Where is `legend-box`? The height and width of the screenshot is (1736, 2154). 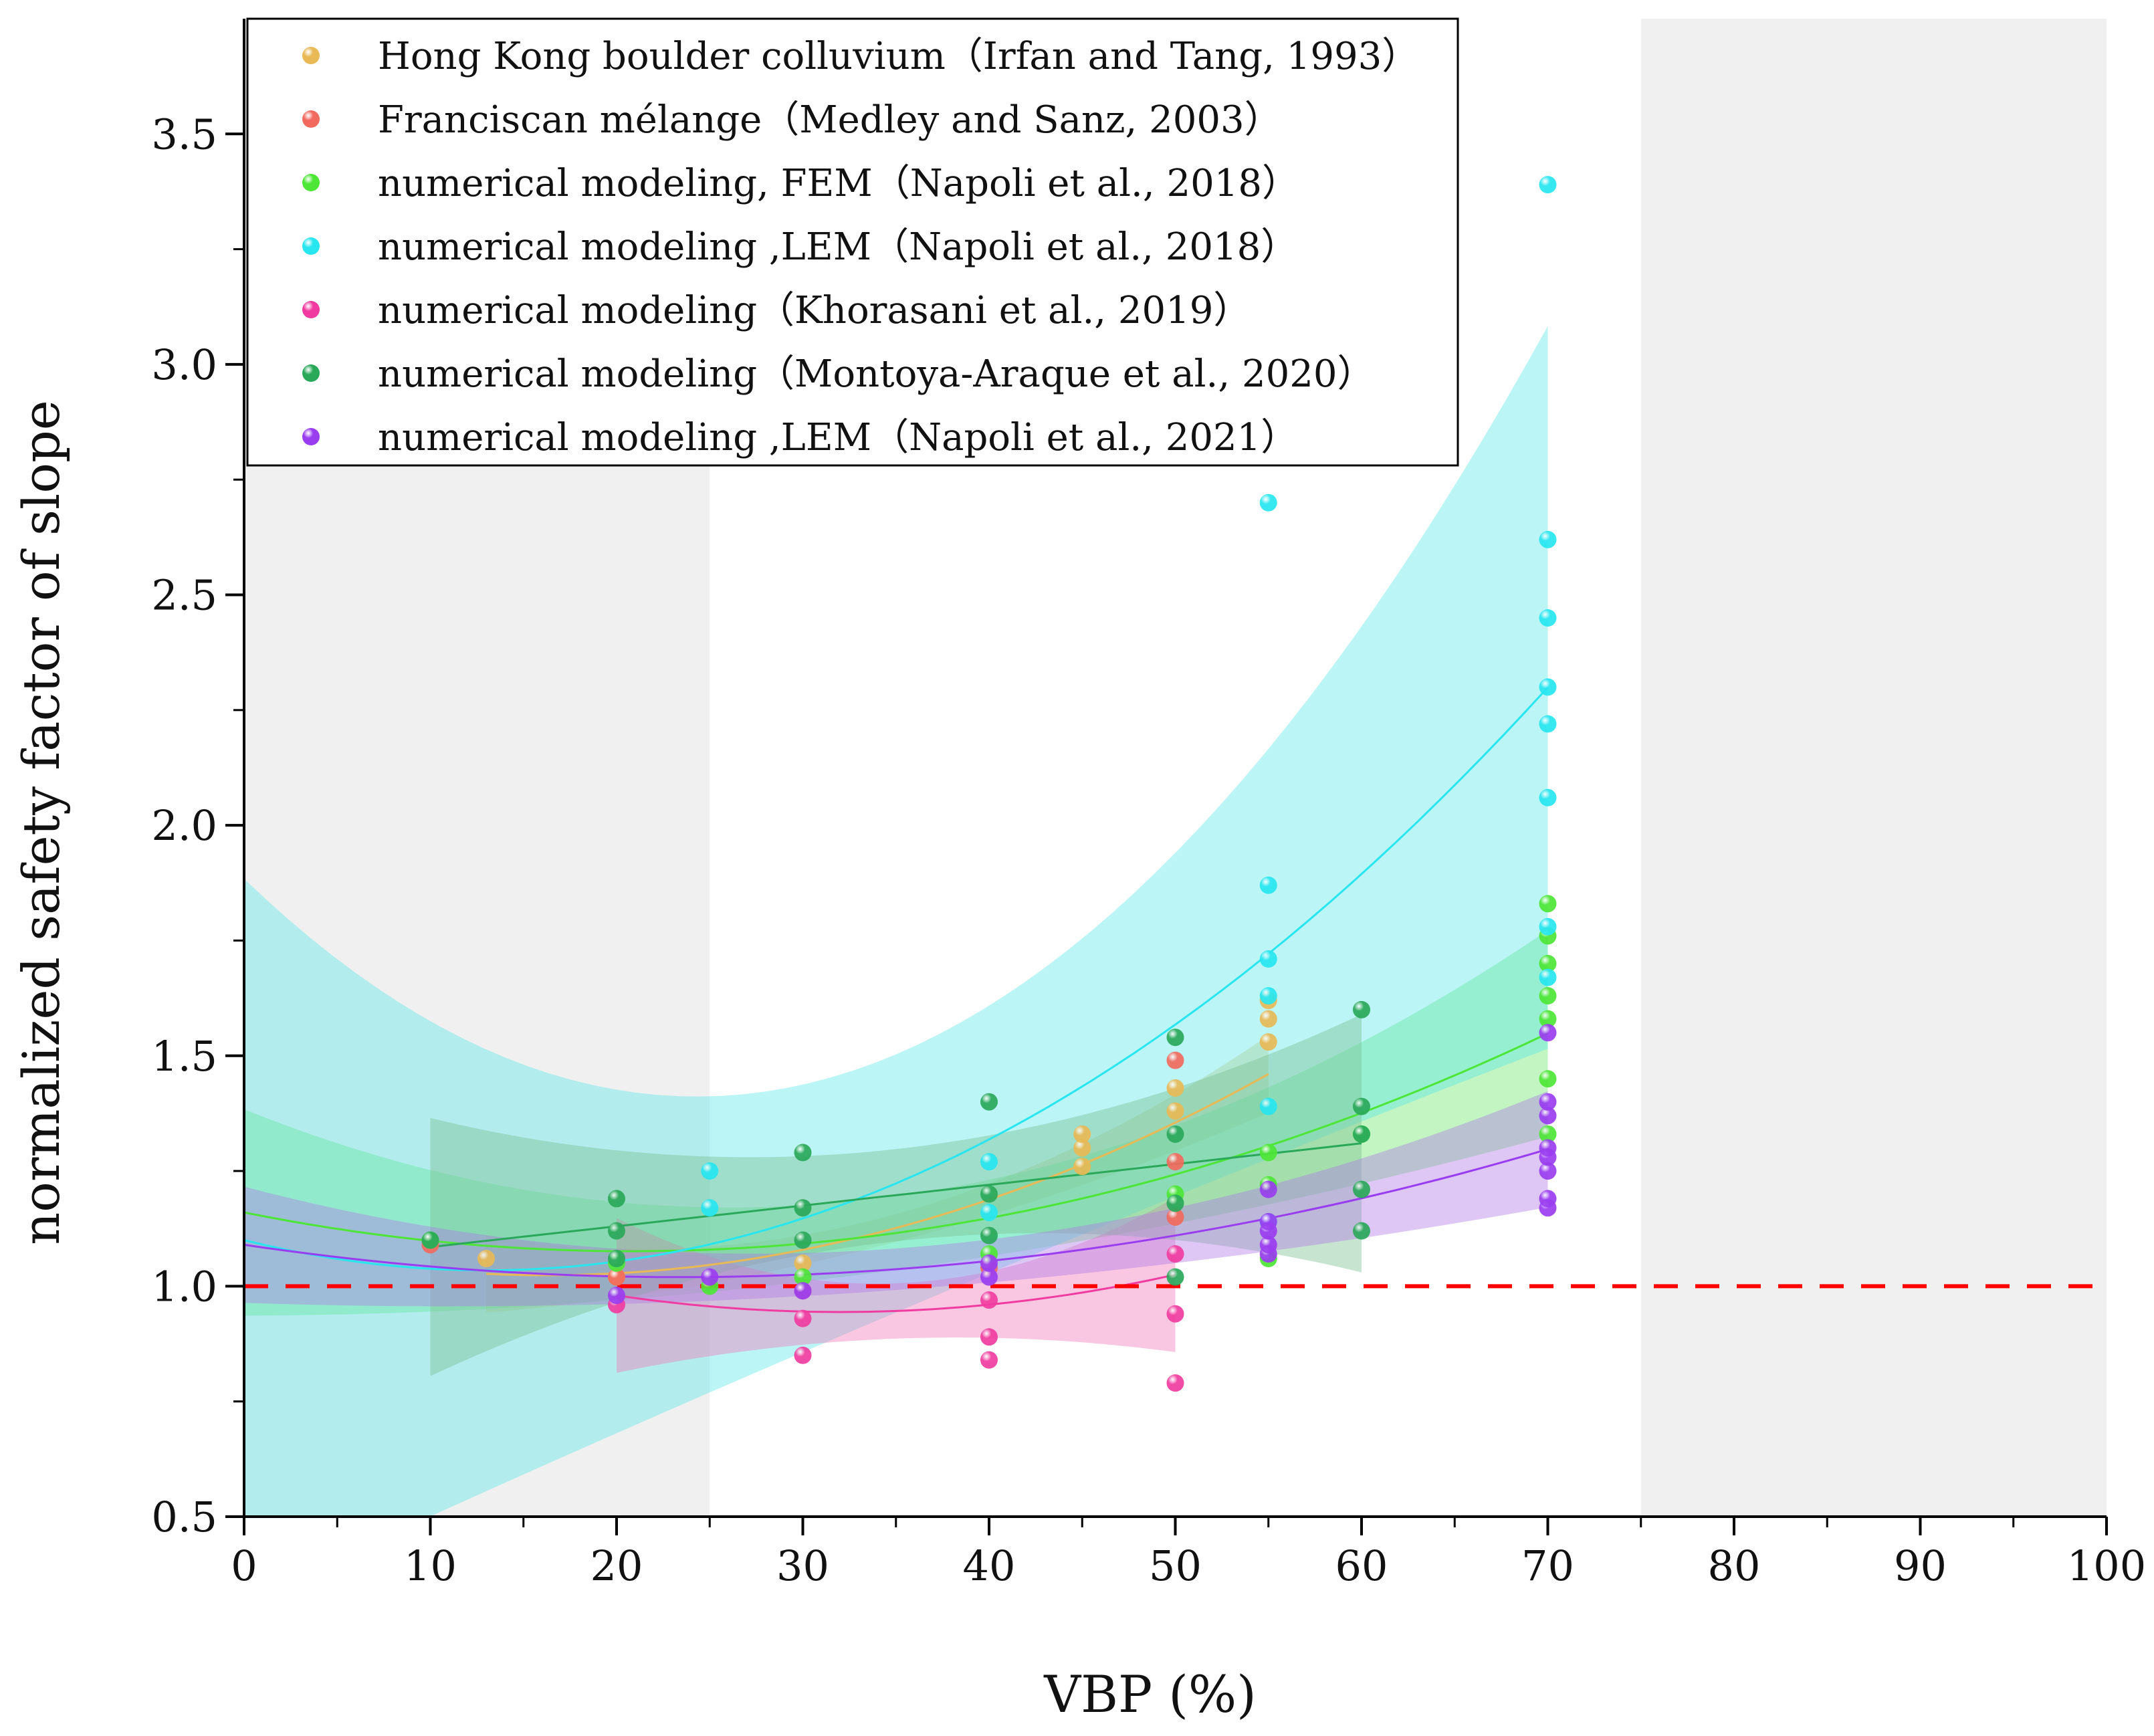
legend-box is located at coordinates (852, 242).